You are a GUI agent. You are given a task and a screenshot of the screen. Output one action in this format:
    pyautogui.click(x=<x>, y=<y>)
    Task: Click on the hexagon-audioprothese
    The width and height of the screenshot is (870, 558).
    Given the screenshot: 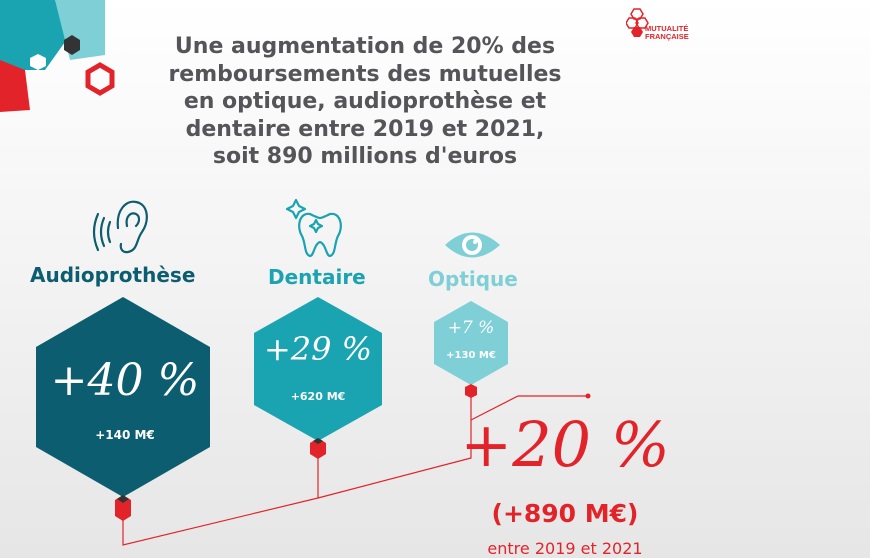 What is the action you would take?
    pyautogui.click(x=123, y=397)
    